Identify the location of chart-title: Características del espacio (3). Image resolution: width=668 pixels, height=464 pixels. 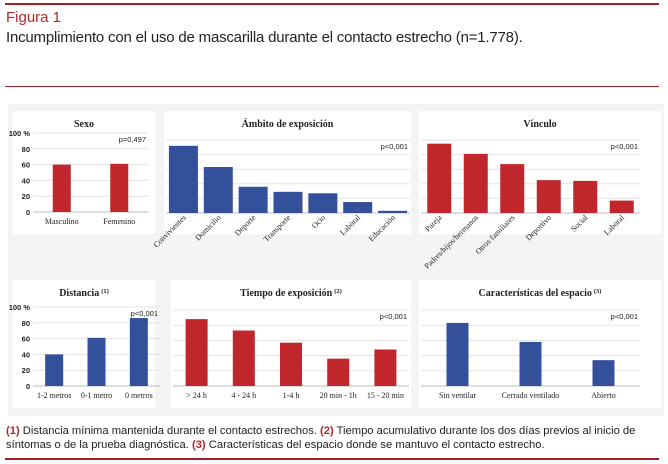
(540, 293).